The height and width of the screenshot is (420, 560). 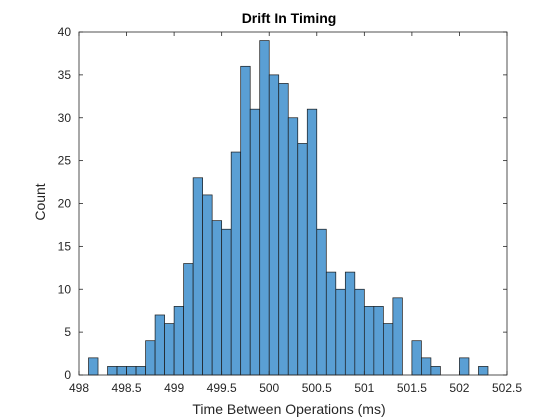 What do you see at coordinates (412, 388) in the screenshot?
I see `x-tick-label: 501.5` at bounding box center [412, 388].